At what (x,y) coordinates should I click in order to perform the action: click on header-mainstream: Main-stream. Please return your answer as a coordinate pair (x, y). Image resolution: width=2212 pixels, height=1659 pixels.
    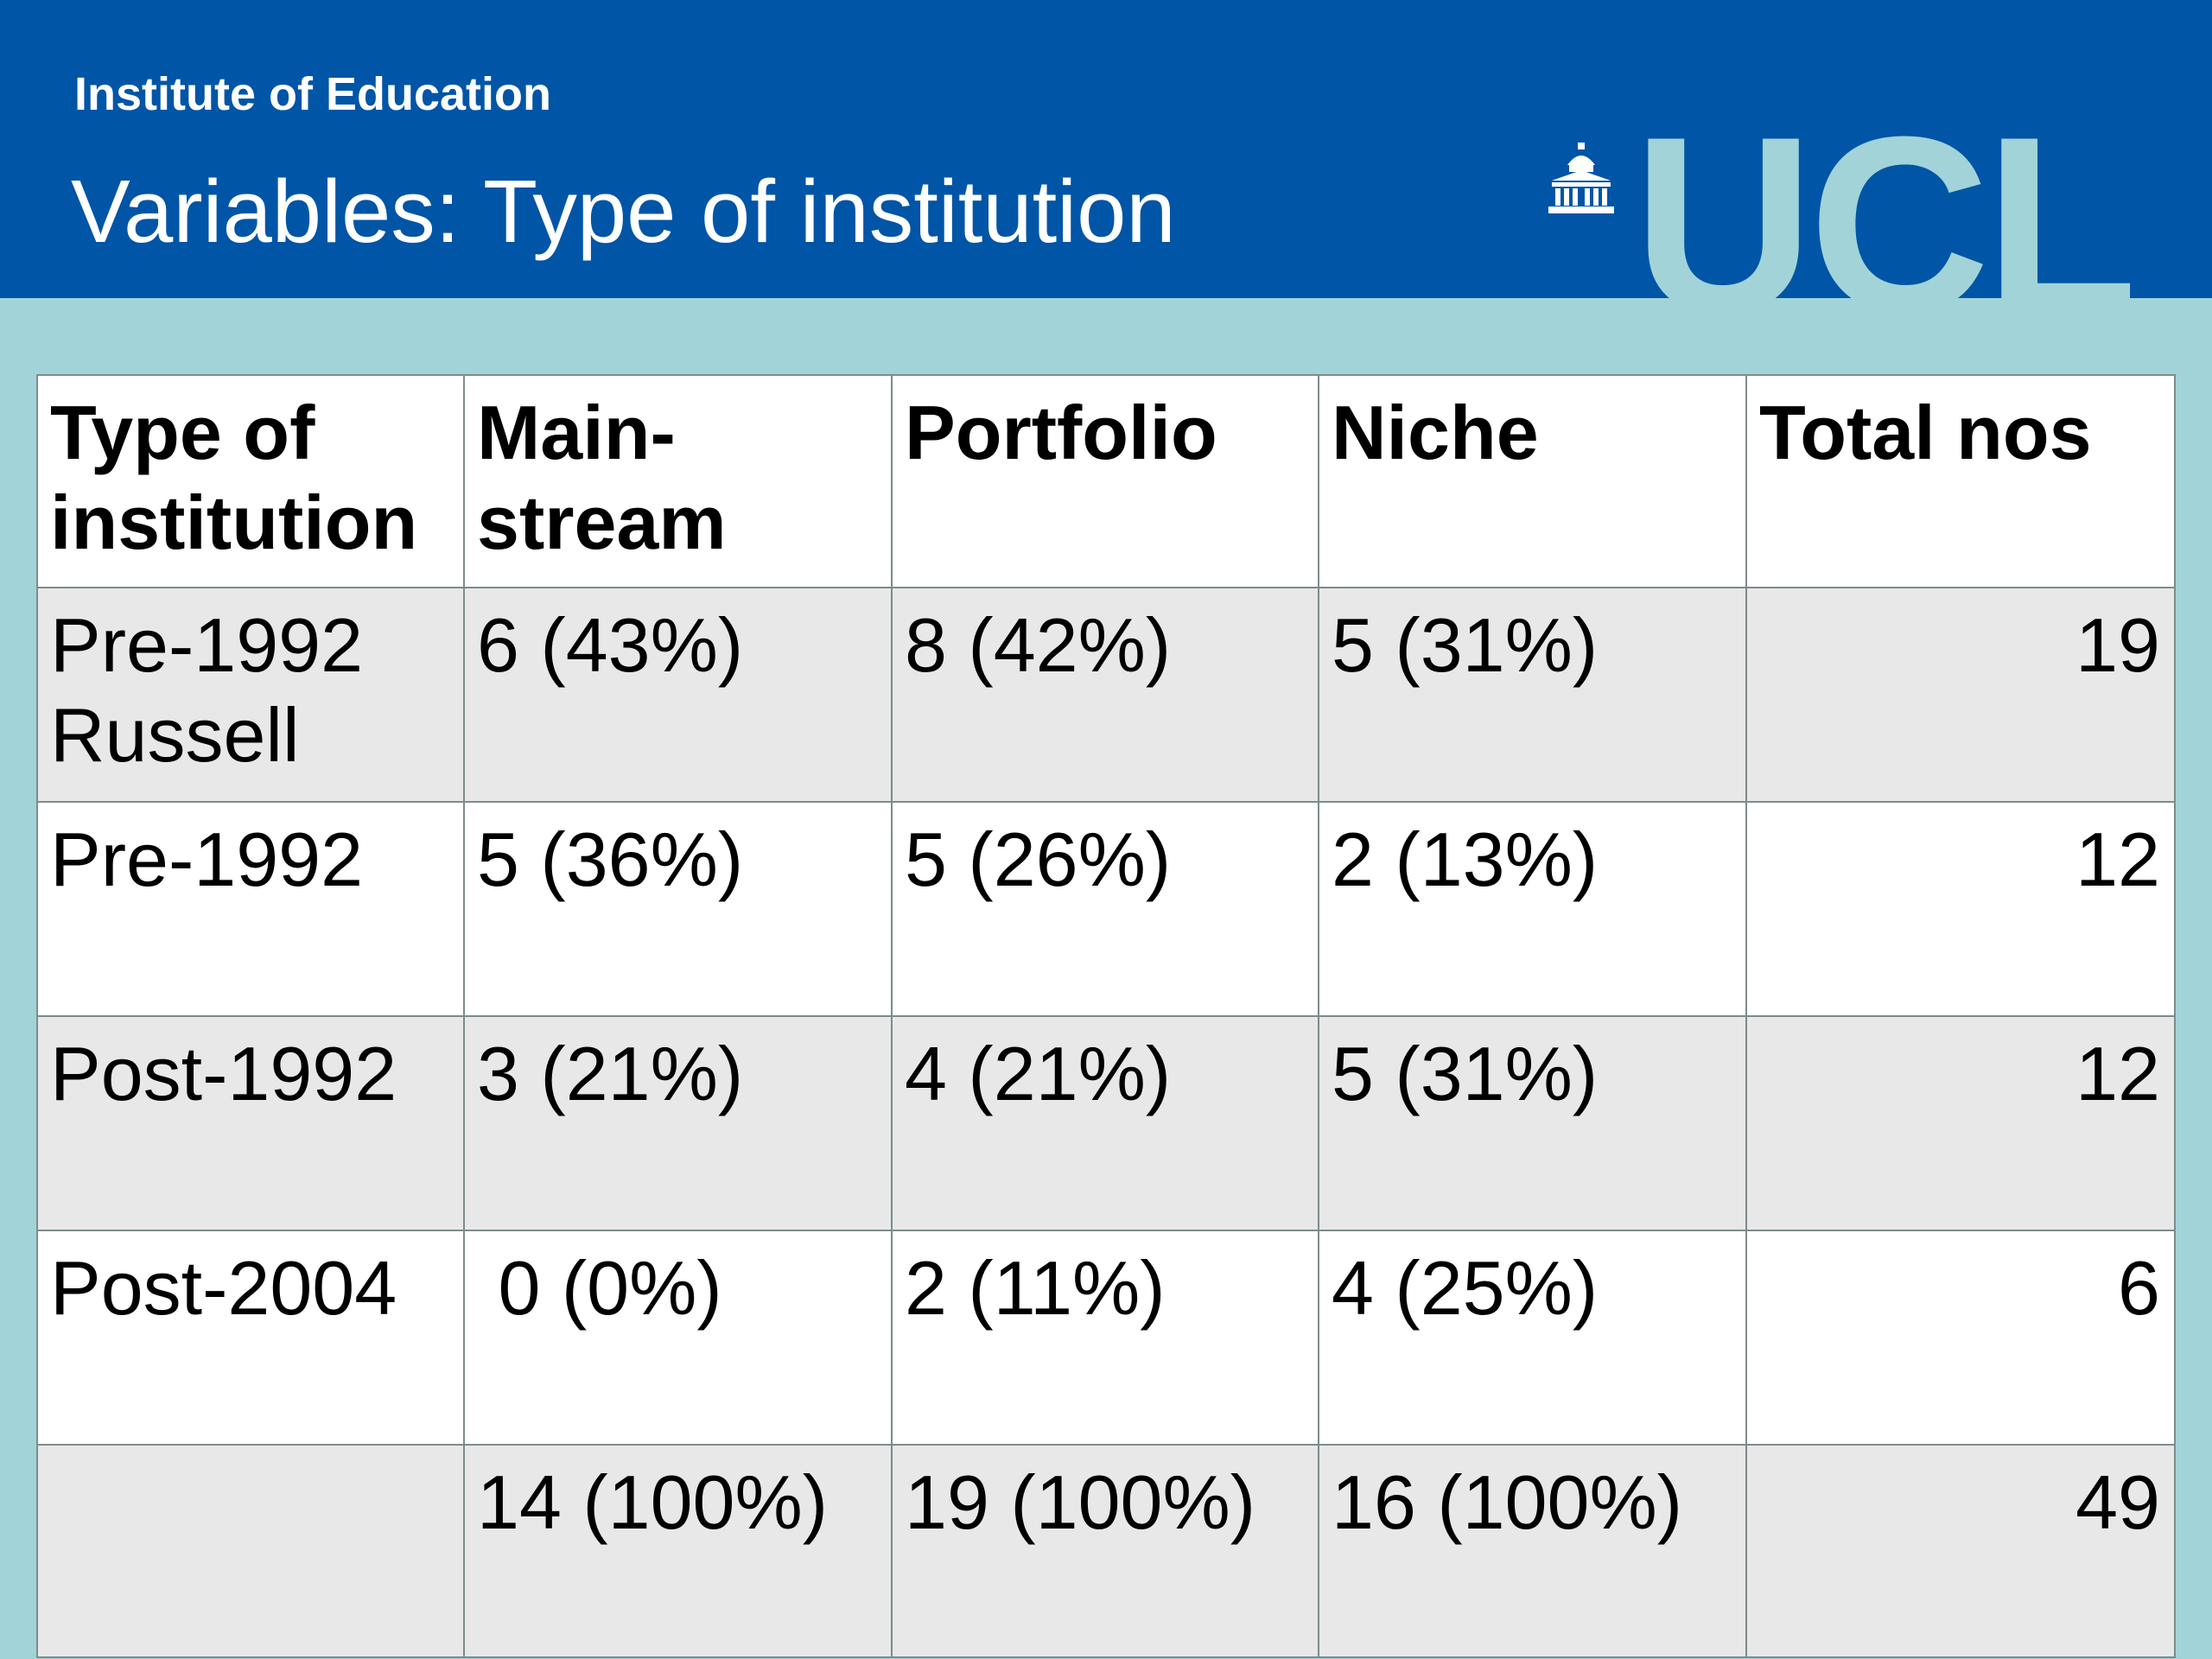
    Looking at the image, I should click on (678, 481).